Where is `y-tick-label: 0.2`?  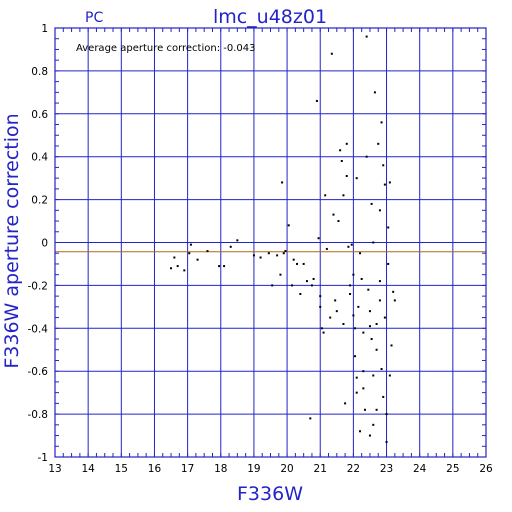 y-tick-label: 0.2 is located at coordinates (39, 201).